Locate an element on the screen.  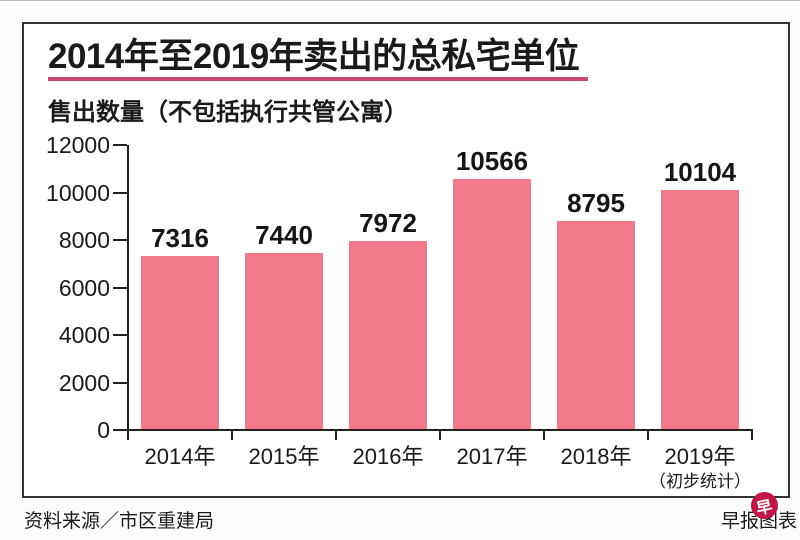
bar-value-label: 7316 is located at coordinates (180, 238).